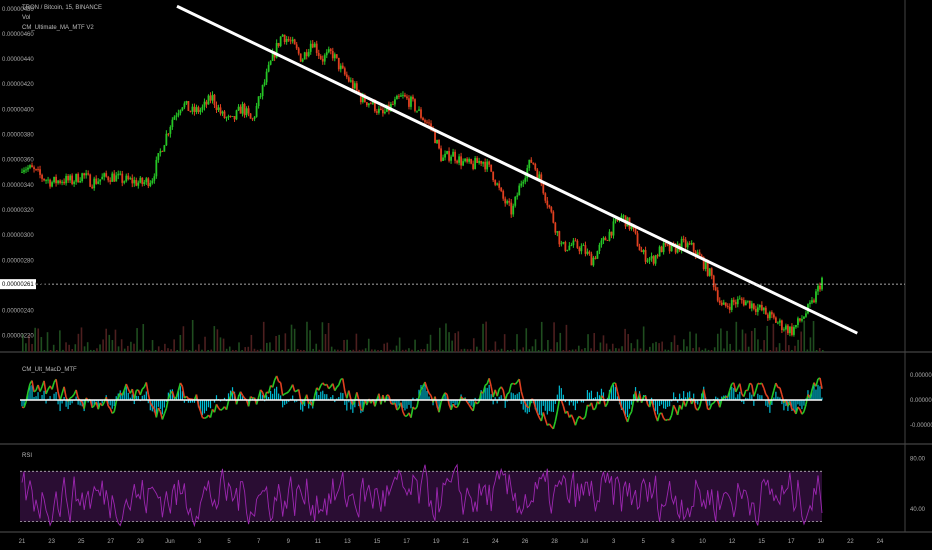  I want to click on rsi-pane: 80.00 40.00, so click(473, 492).